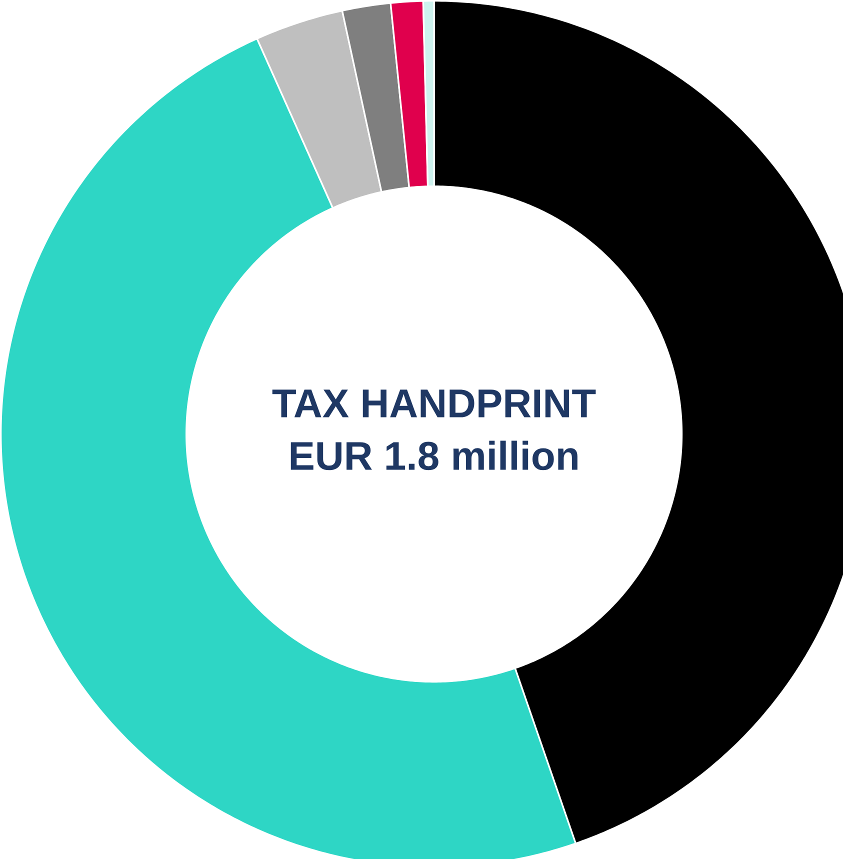  I want to click on text: TAX HANDPRINT, so click(434, 404).